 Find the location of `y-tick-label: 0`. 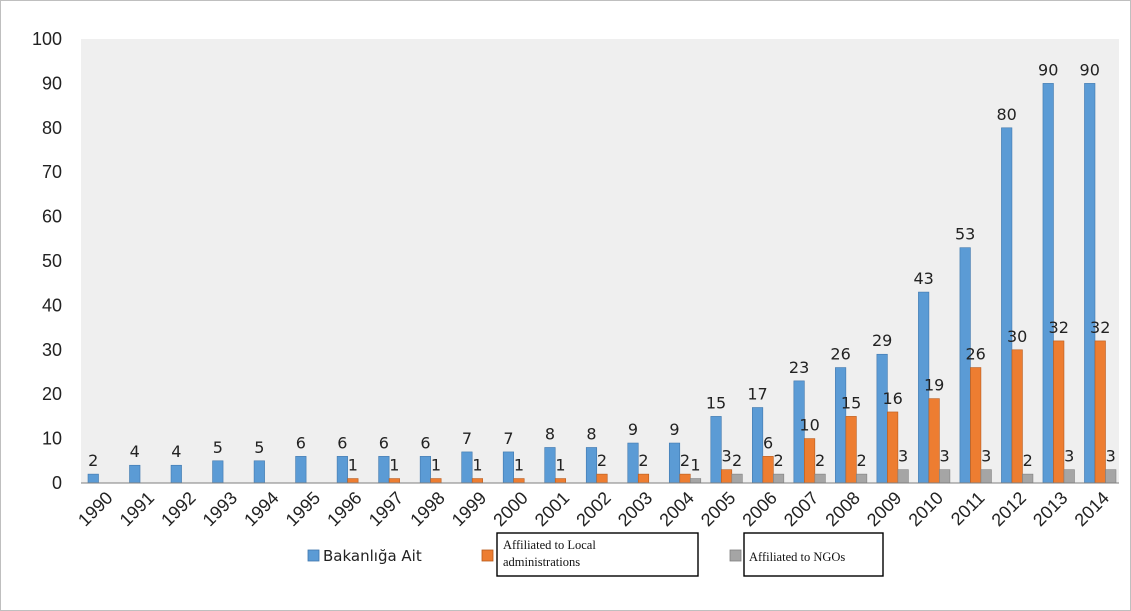

y-tick-label: 0 is located at coordinates (57, 483).